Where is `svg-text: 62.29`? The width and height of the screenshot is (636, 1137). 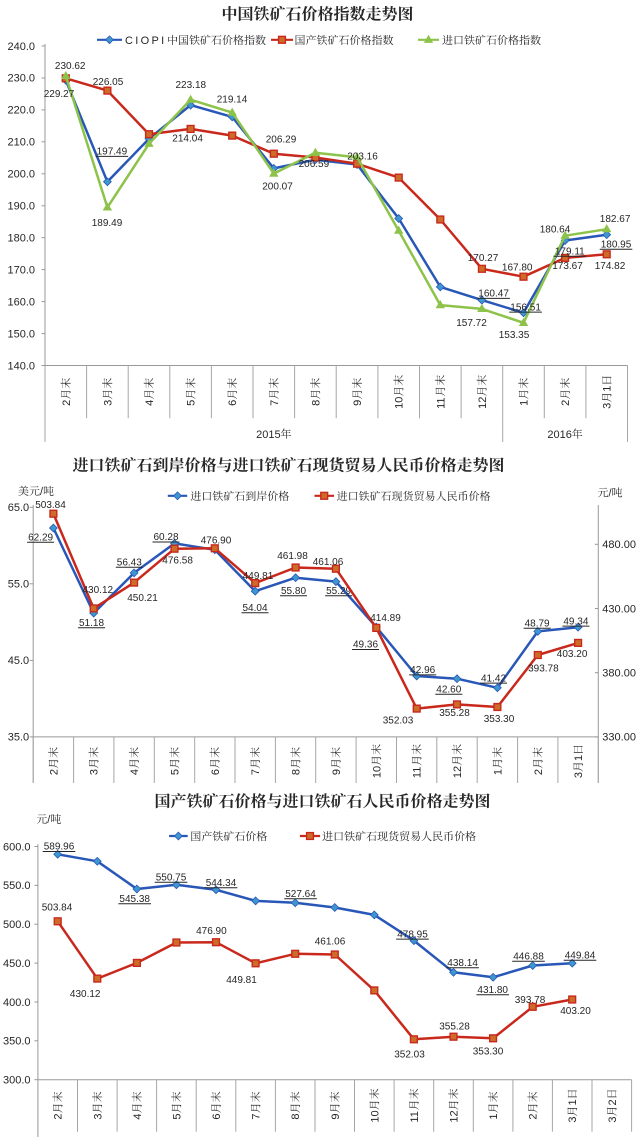 svg-text: 62.29 is located at coordinates (40, 538).